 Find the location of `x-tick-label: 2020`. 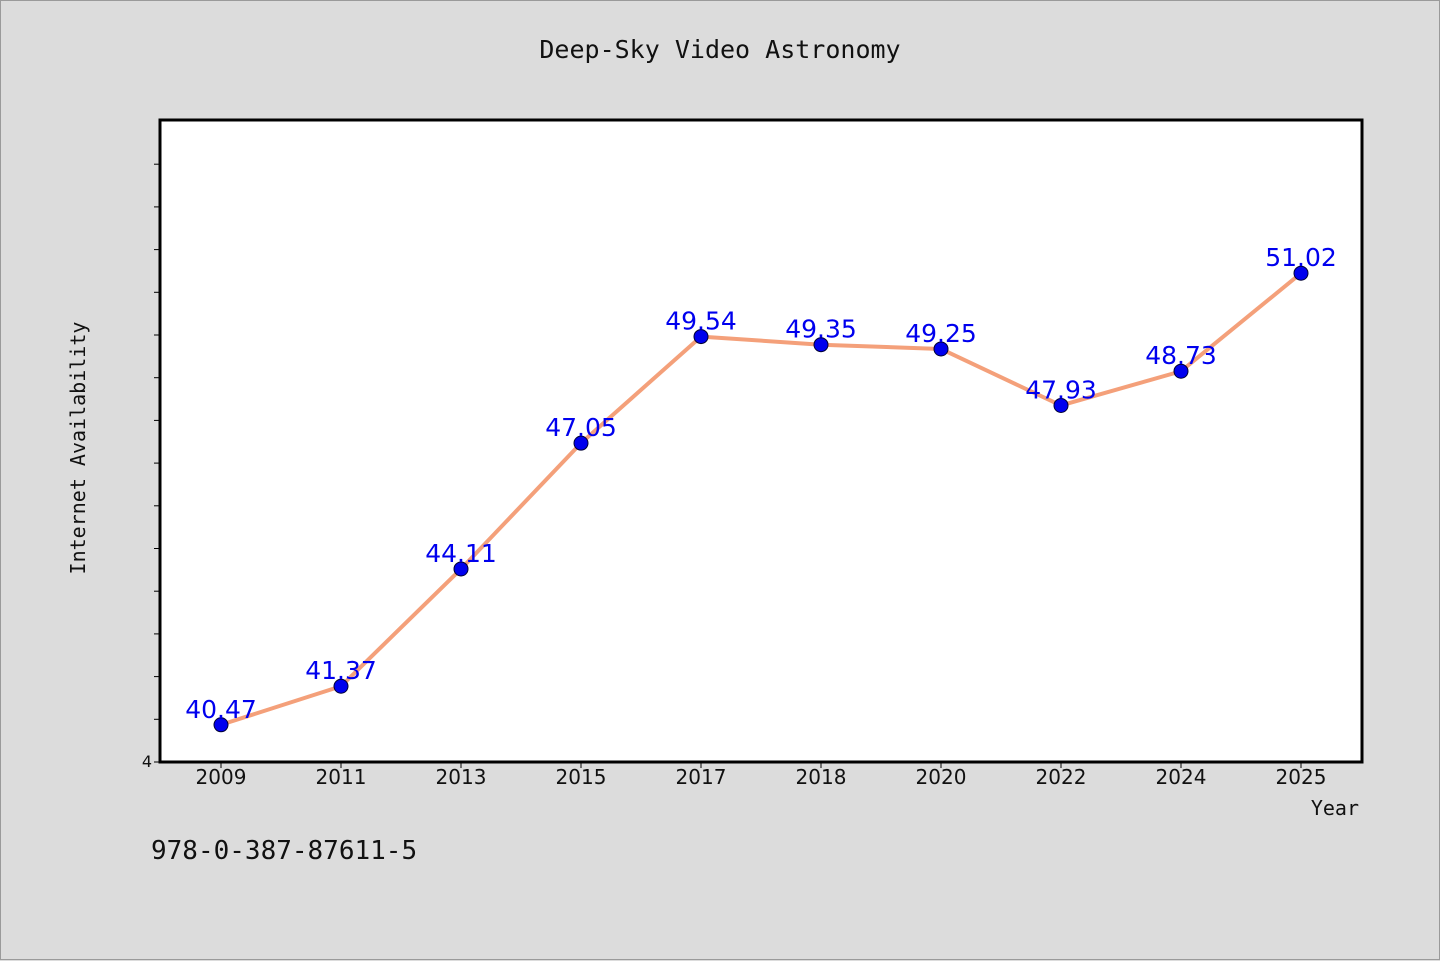

x-tick-label: 2020 is located at coordinates (941, 777).